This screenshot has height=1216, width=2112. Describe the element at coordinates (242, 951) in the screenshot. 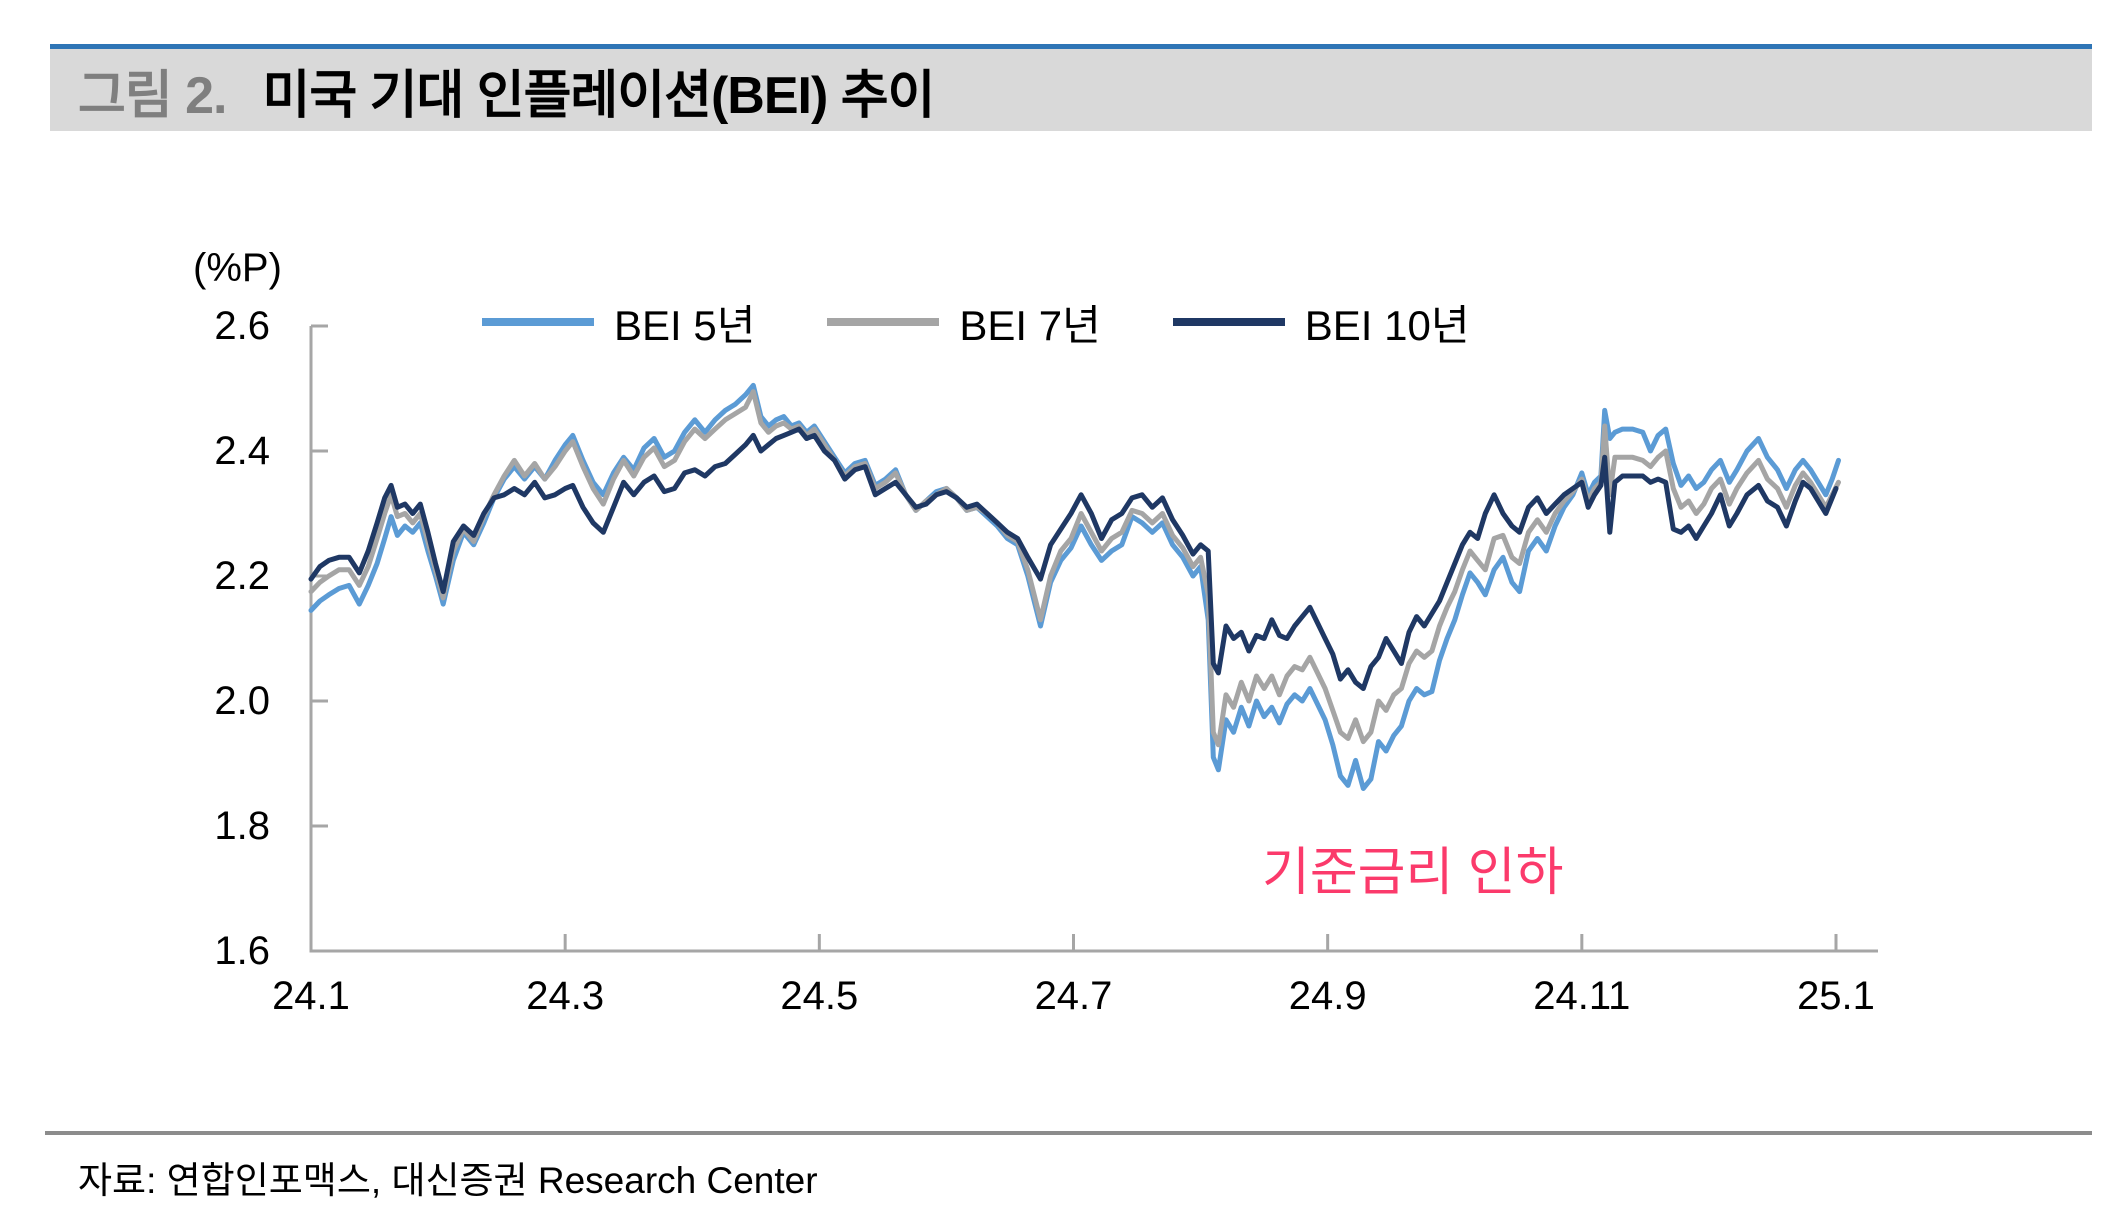

I see `y-tick-label: 1.6` at that location.